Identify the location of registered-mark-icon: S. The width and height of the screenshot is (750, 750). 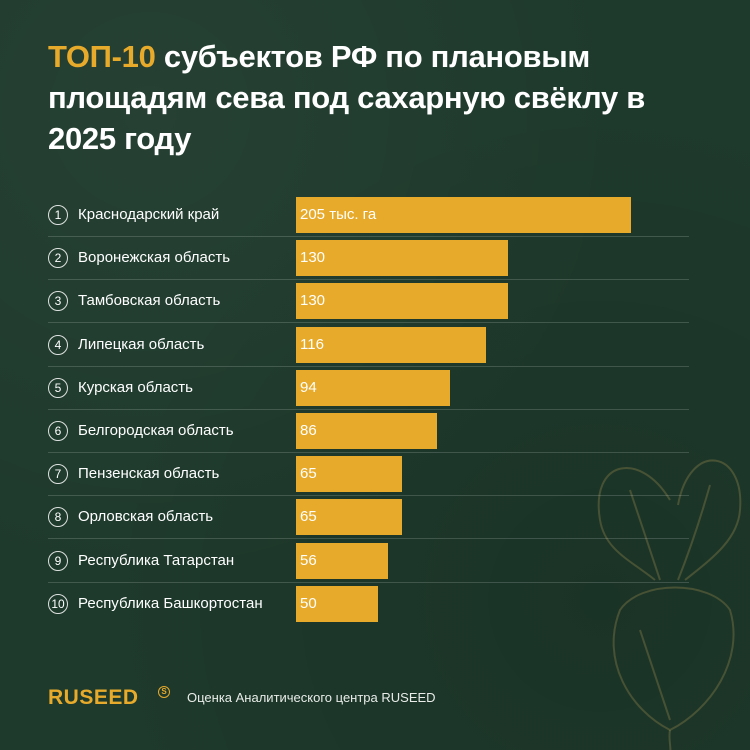
(164, 692).